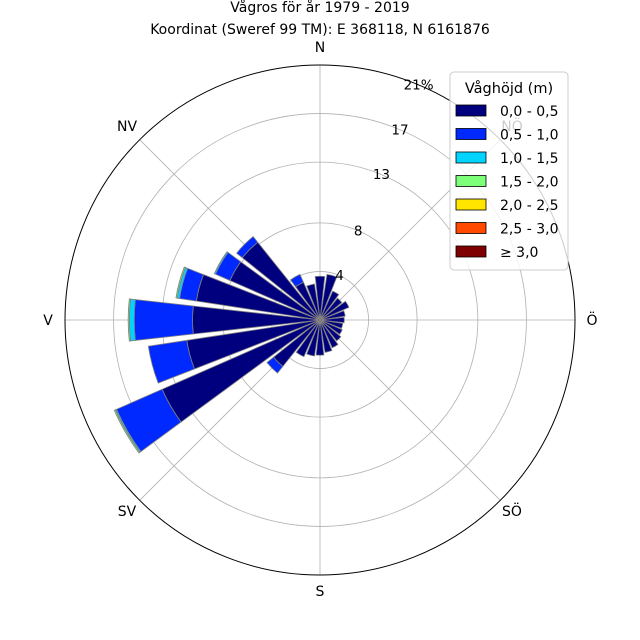 This screenshot has width=640, height=640. What do you see at coordinates (127, 512) in the screenshot?
I see `direction-label-sw: SV` at bounding box center [127, 512].